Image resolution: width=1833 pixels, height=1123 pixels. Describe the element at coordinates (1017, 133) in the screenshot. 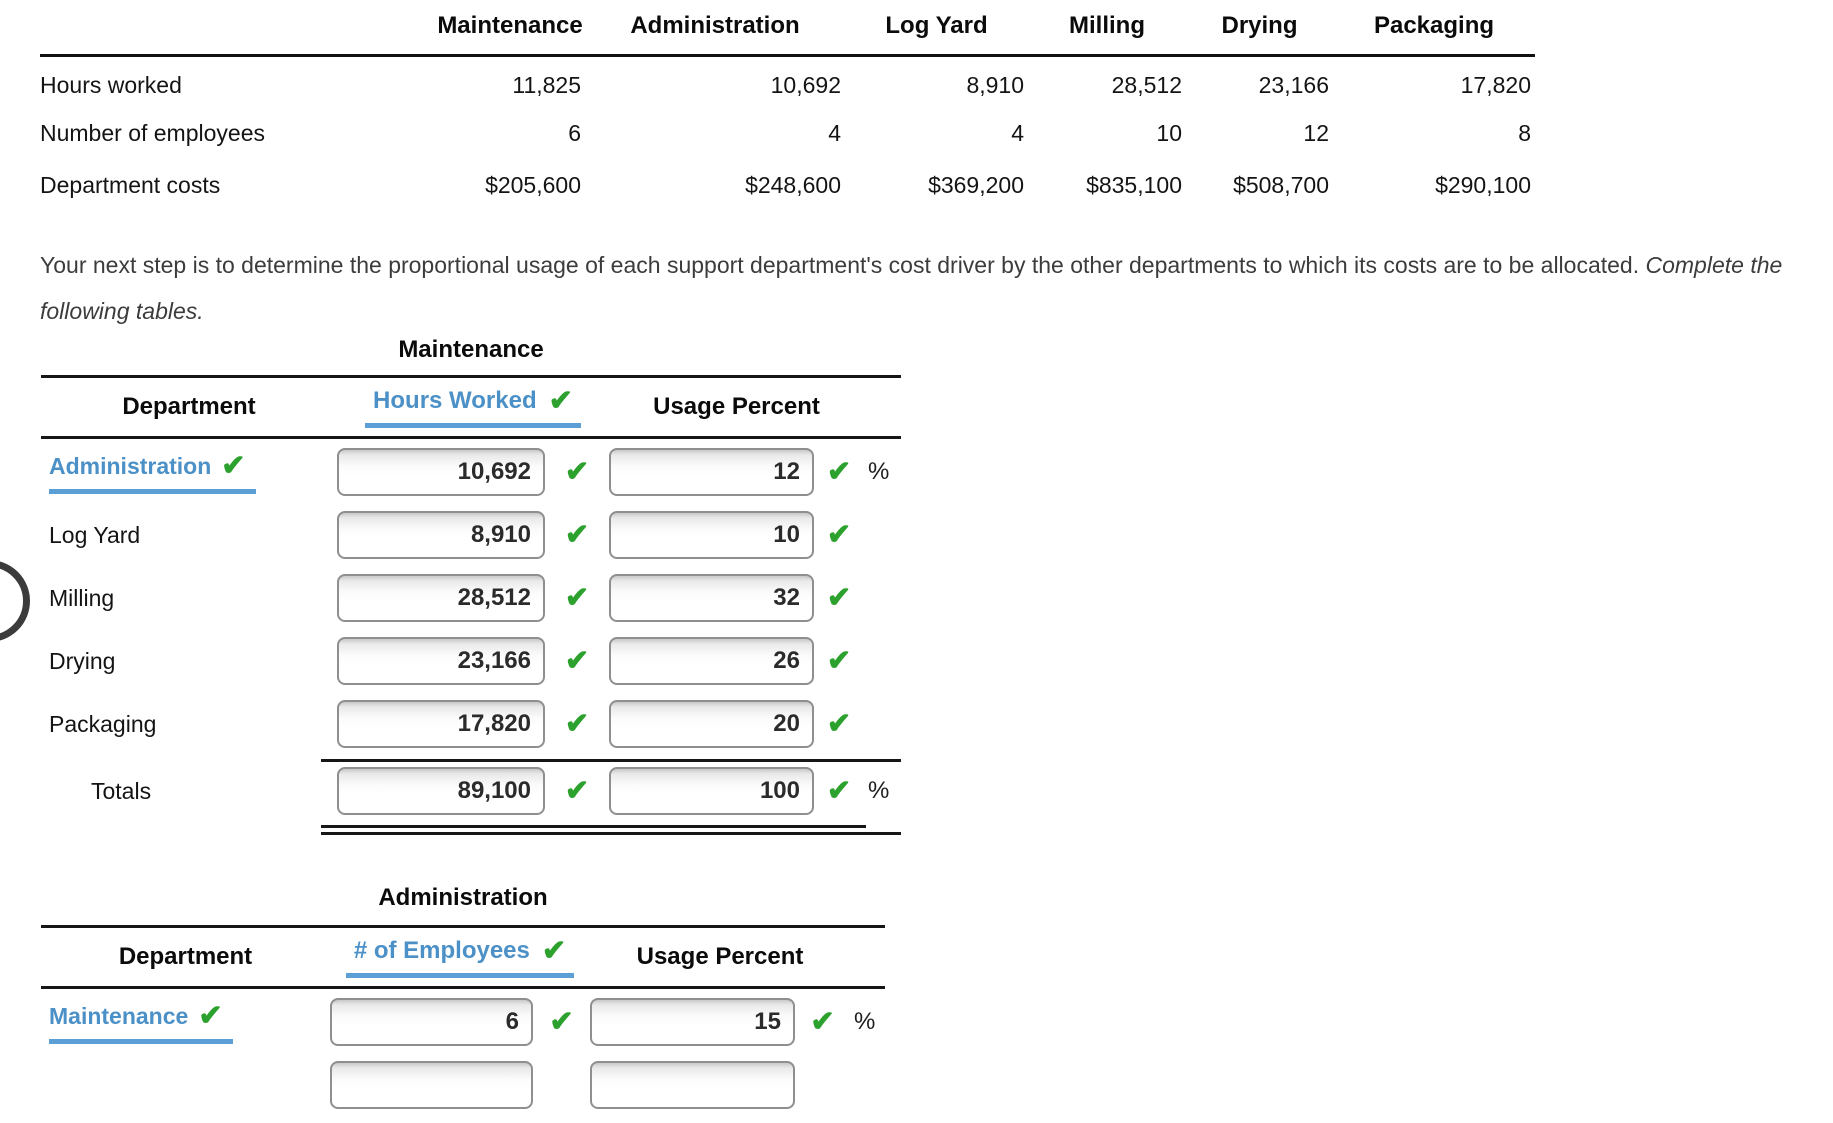

I see `cell-value: 4` at that location.